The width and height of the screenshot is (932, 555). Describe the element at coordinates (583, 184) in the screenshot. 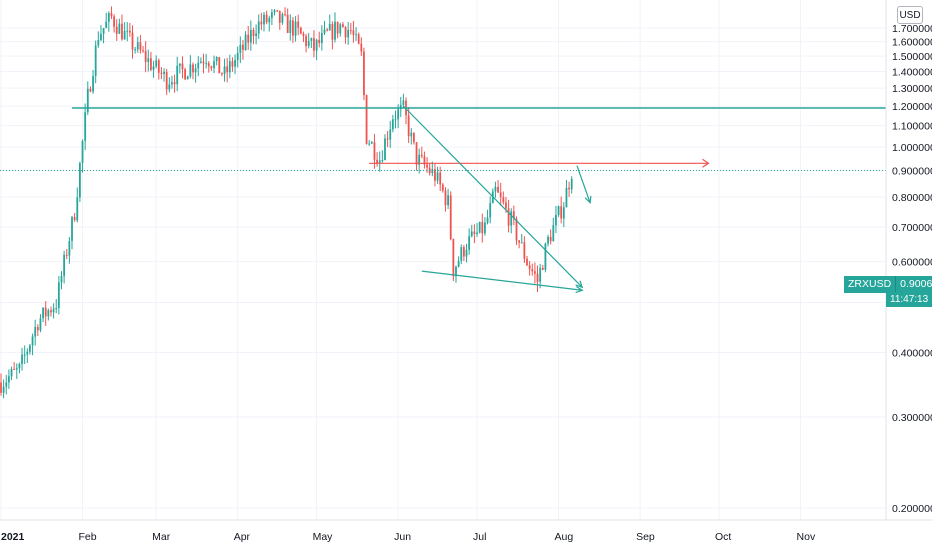

I see `forecast-arrow` at that location.